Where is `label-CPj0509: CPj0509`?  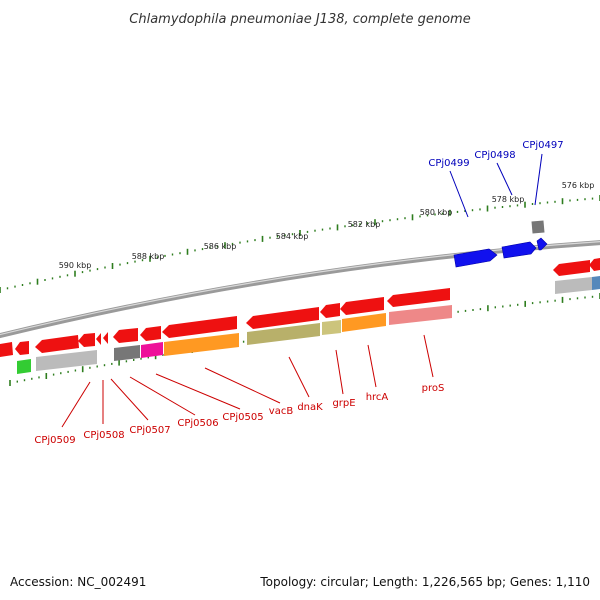
label-CPj0509: CPj0509 is located at coordinates (54, 440).